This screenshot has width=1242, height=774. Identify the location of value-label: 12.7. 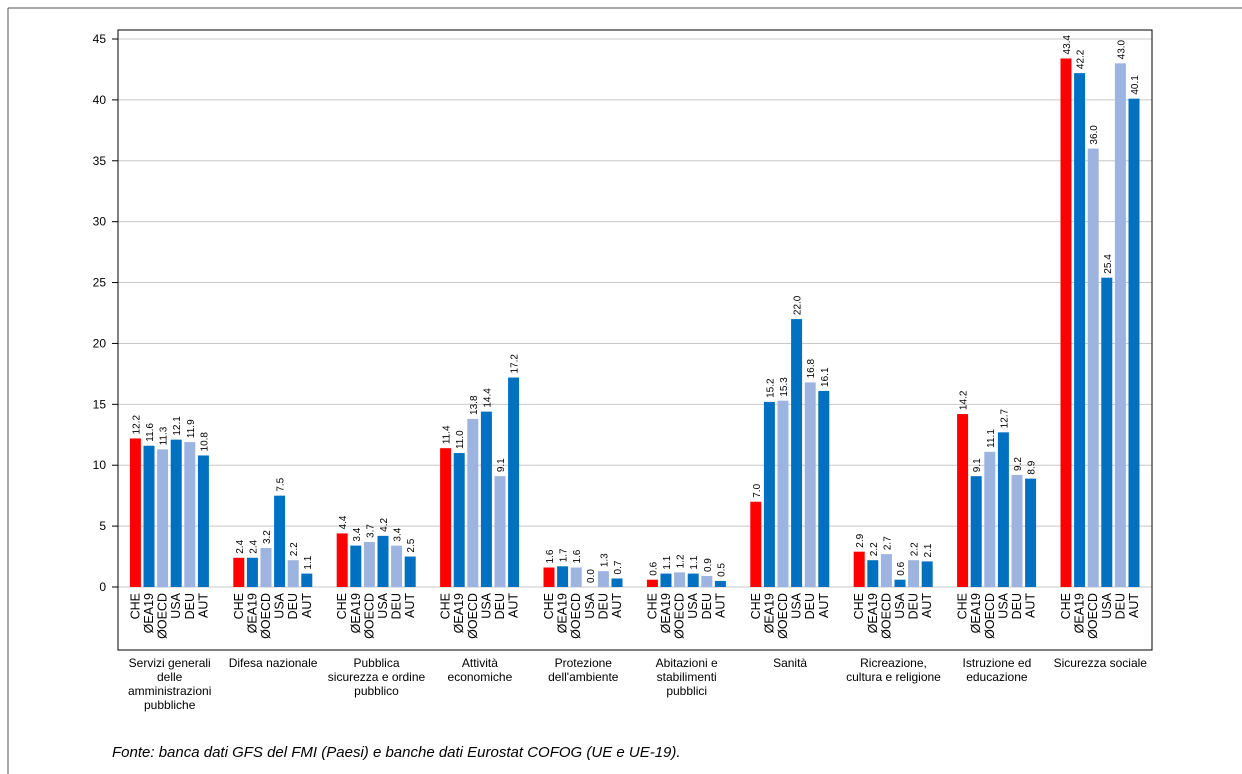
(1004, 418).